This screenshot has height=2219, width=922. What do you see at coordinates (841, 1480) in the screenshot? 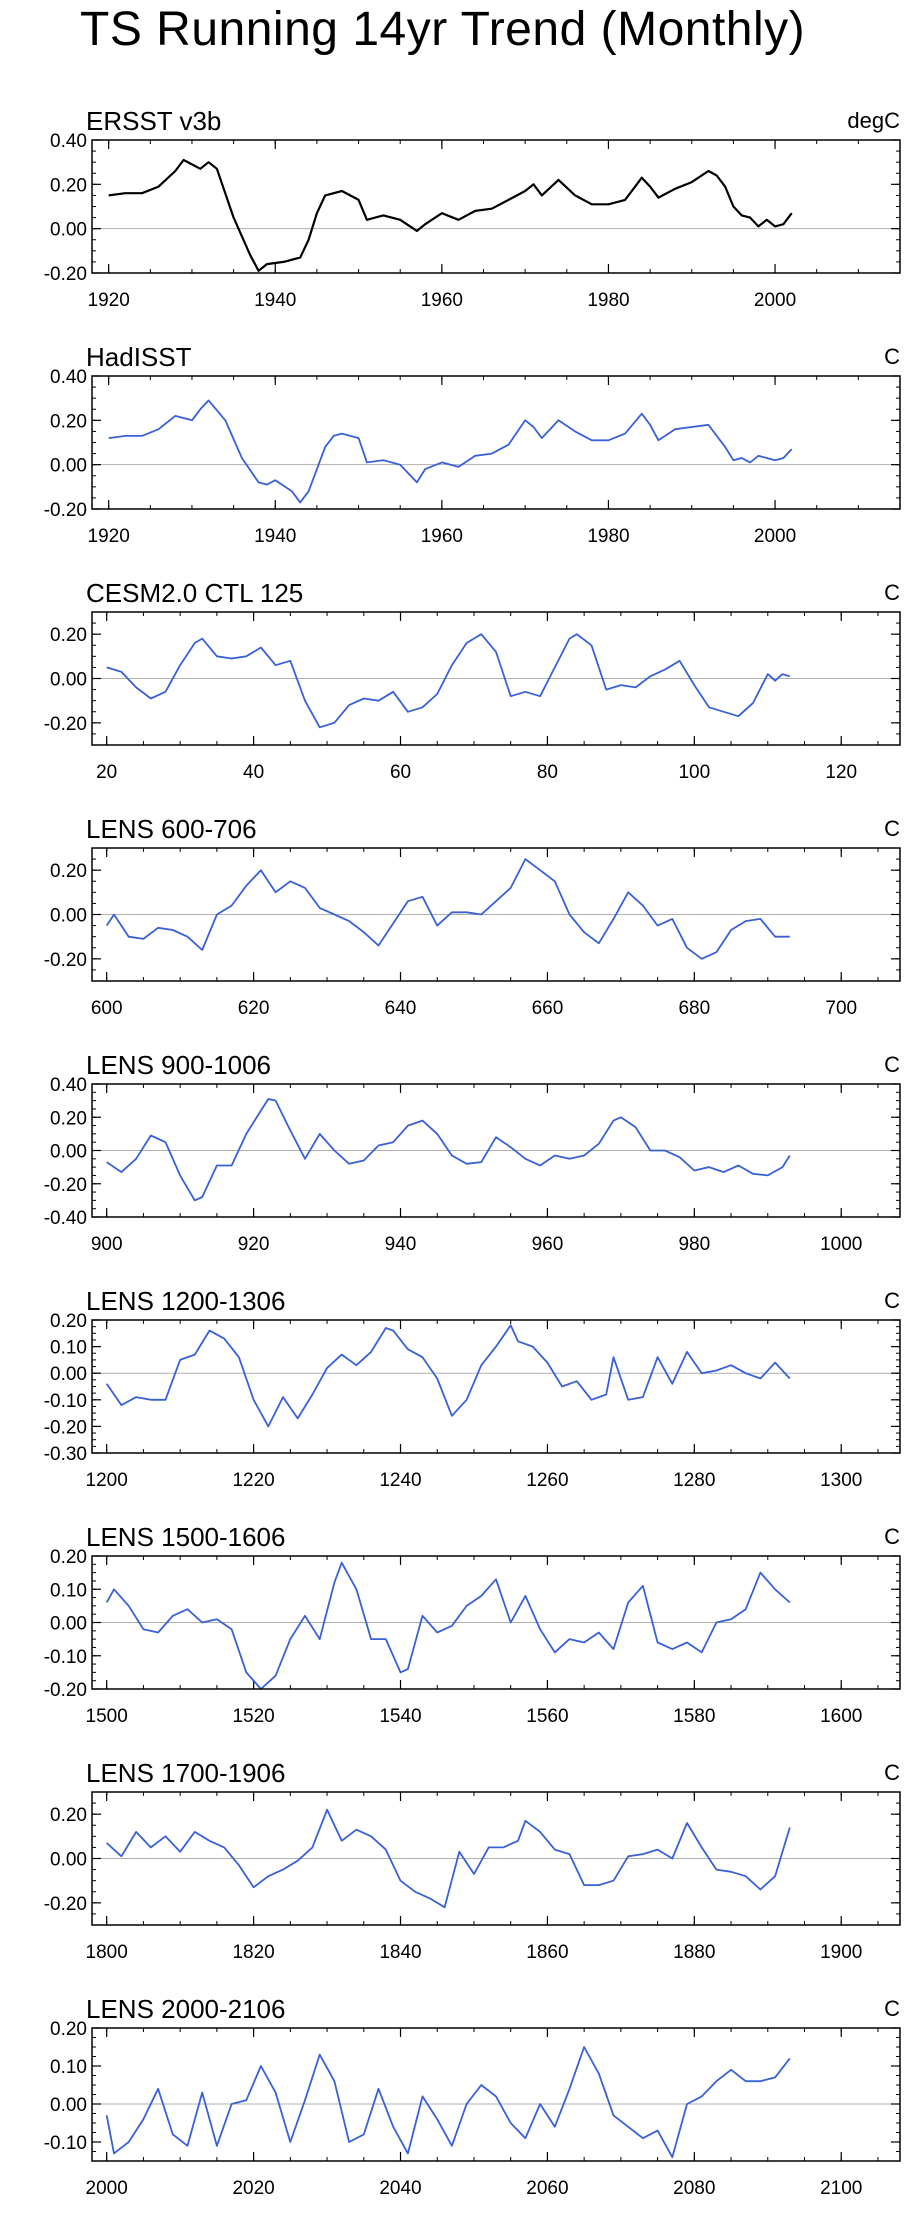
I see `x-tick-label: 1300` at bounding box center [841, 1480].